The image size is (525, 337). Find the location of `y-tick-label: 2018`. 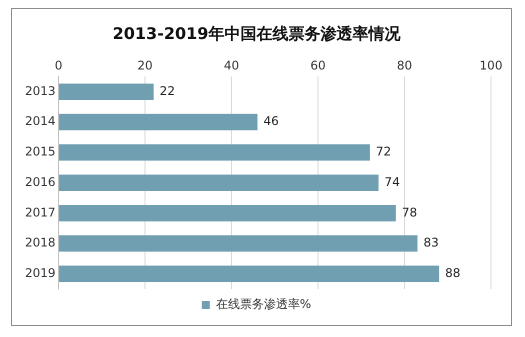

y-tick-label: 2018 is located at coordinates (40, 243).